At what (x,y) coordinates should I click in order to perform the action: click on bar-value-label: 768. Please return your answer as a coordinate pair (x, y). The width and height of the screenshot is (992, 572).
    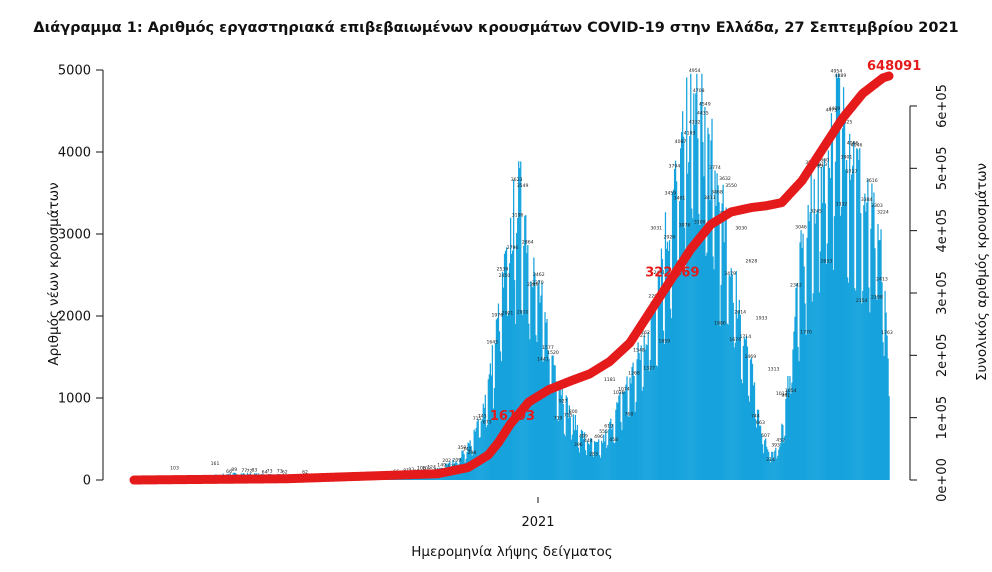
    Looking at the image, I should click on (629, 415).